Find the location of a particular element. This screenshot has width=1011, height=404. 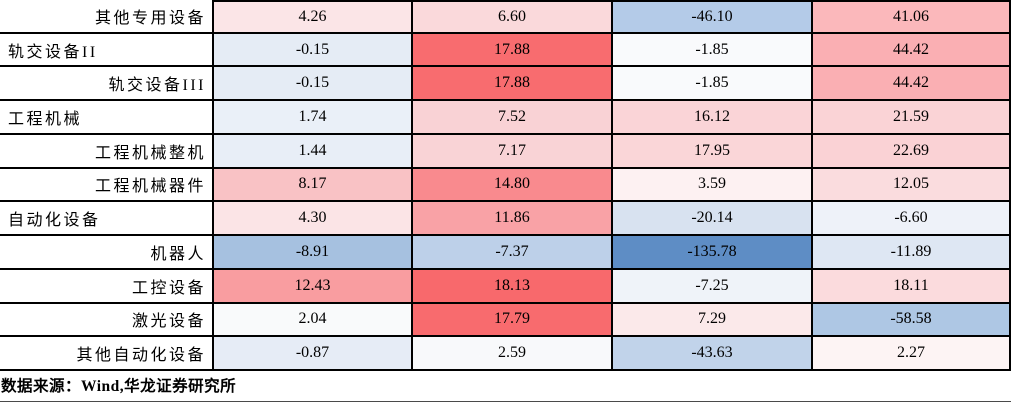

value-cell: 11.86 is located at coordinates (511, 219).